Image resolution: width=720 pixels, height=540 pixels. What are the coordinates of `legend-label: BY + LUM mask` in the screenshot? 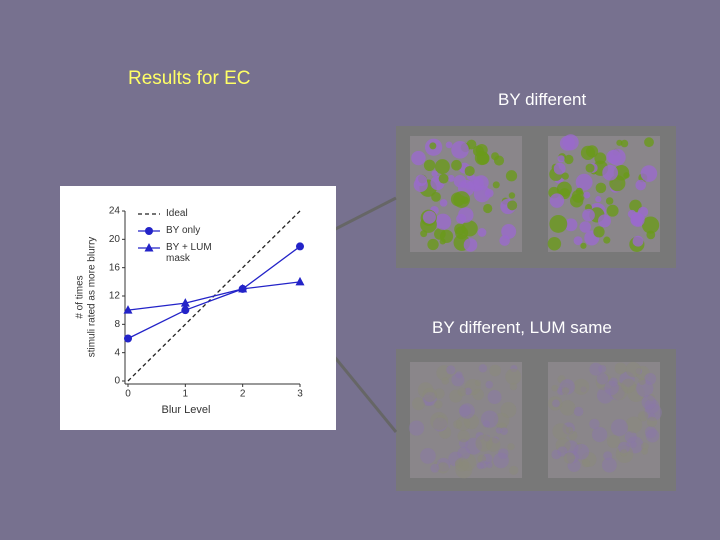 It's located at (189, 253).